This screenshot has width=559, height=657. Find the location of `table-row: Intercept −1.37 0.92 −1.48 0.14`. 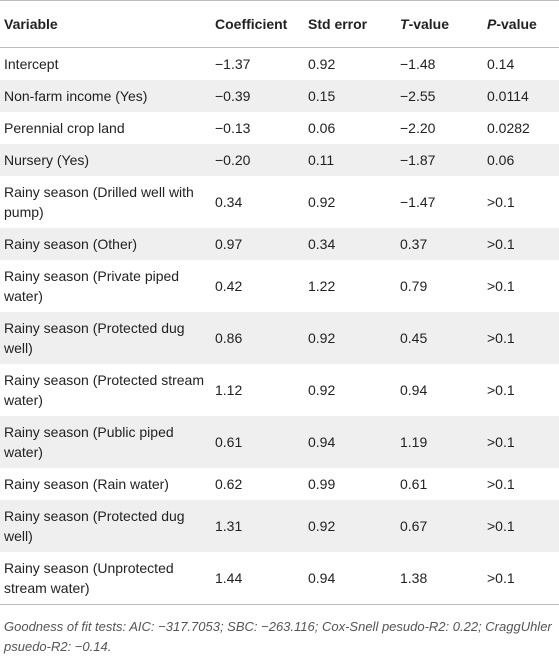

table-row: Intercept −1.37 0.92 −1.48 0.14 is located at coordinates (279, 63).